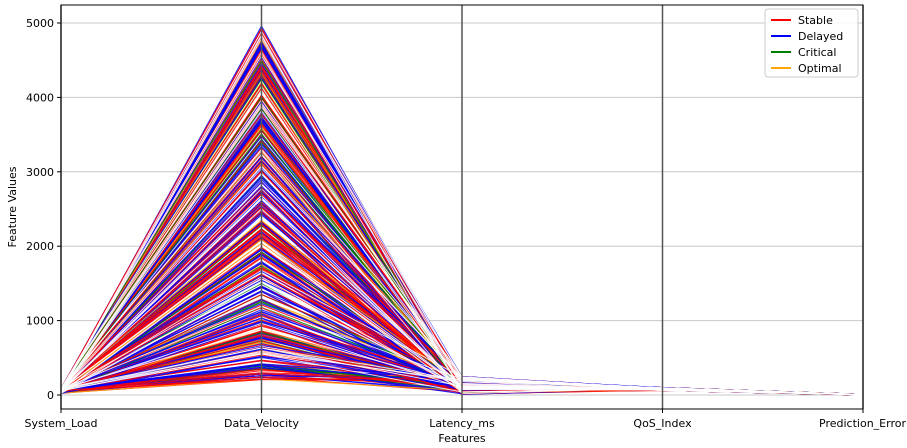 The image size is (907, 448). Describe the element at coordinates (40, 321) in the screenshot. I see `y-tick-label: 1000` at that location.